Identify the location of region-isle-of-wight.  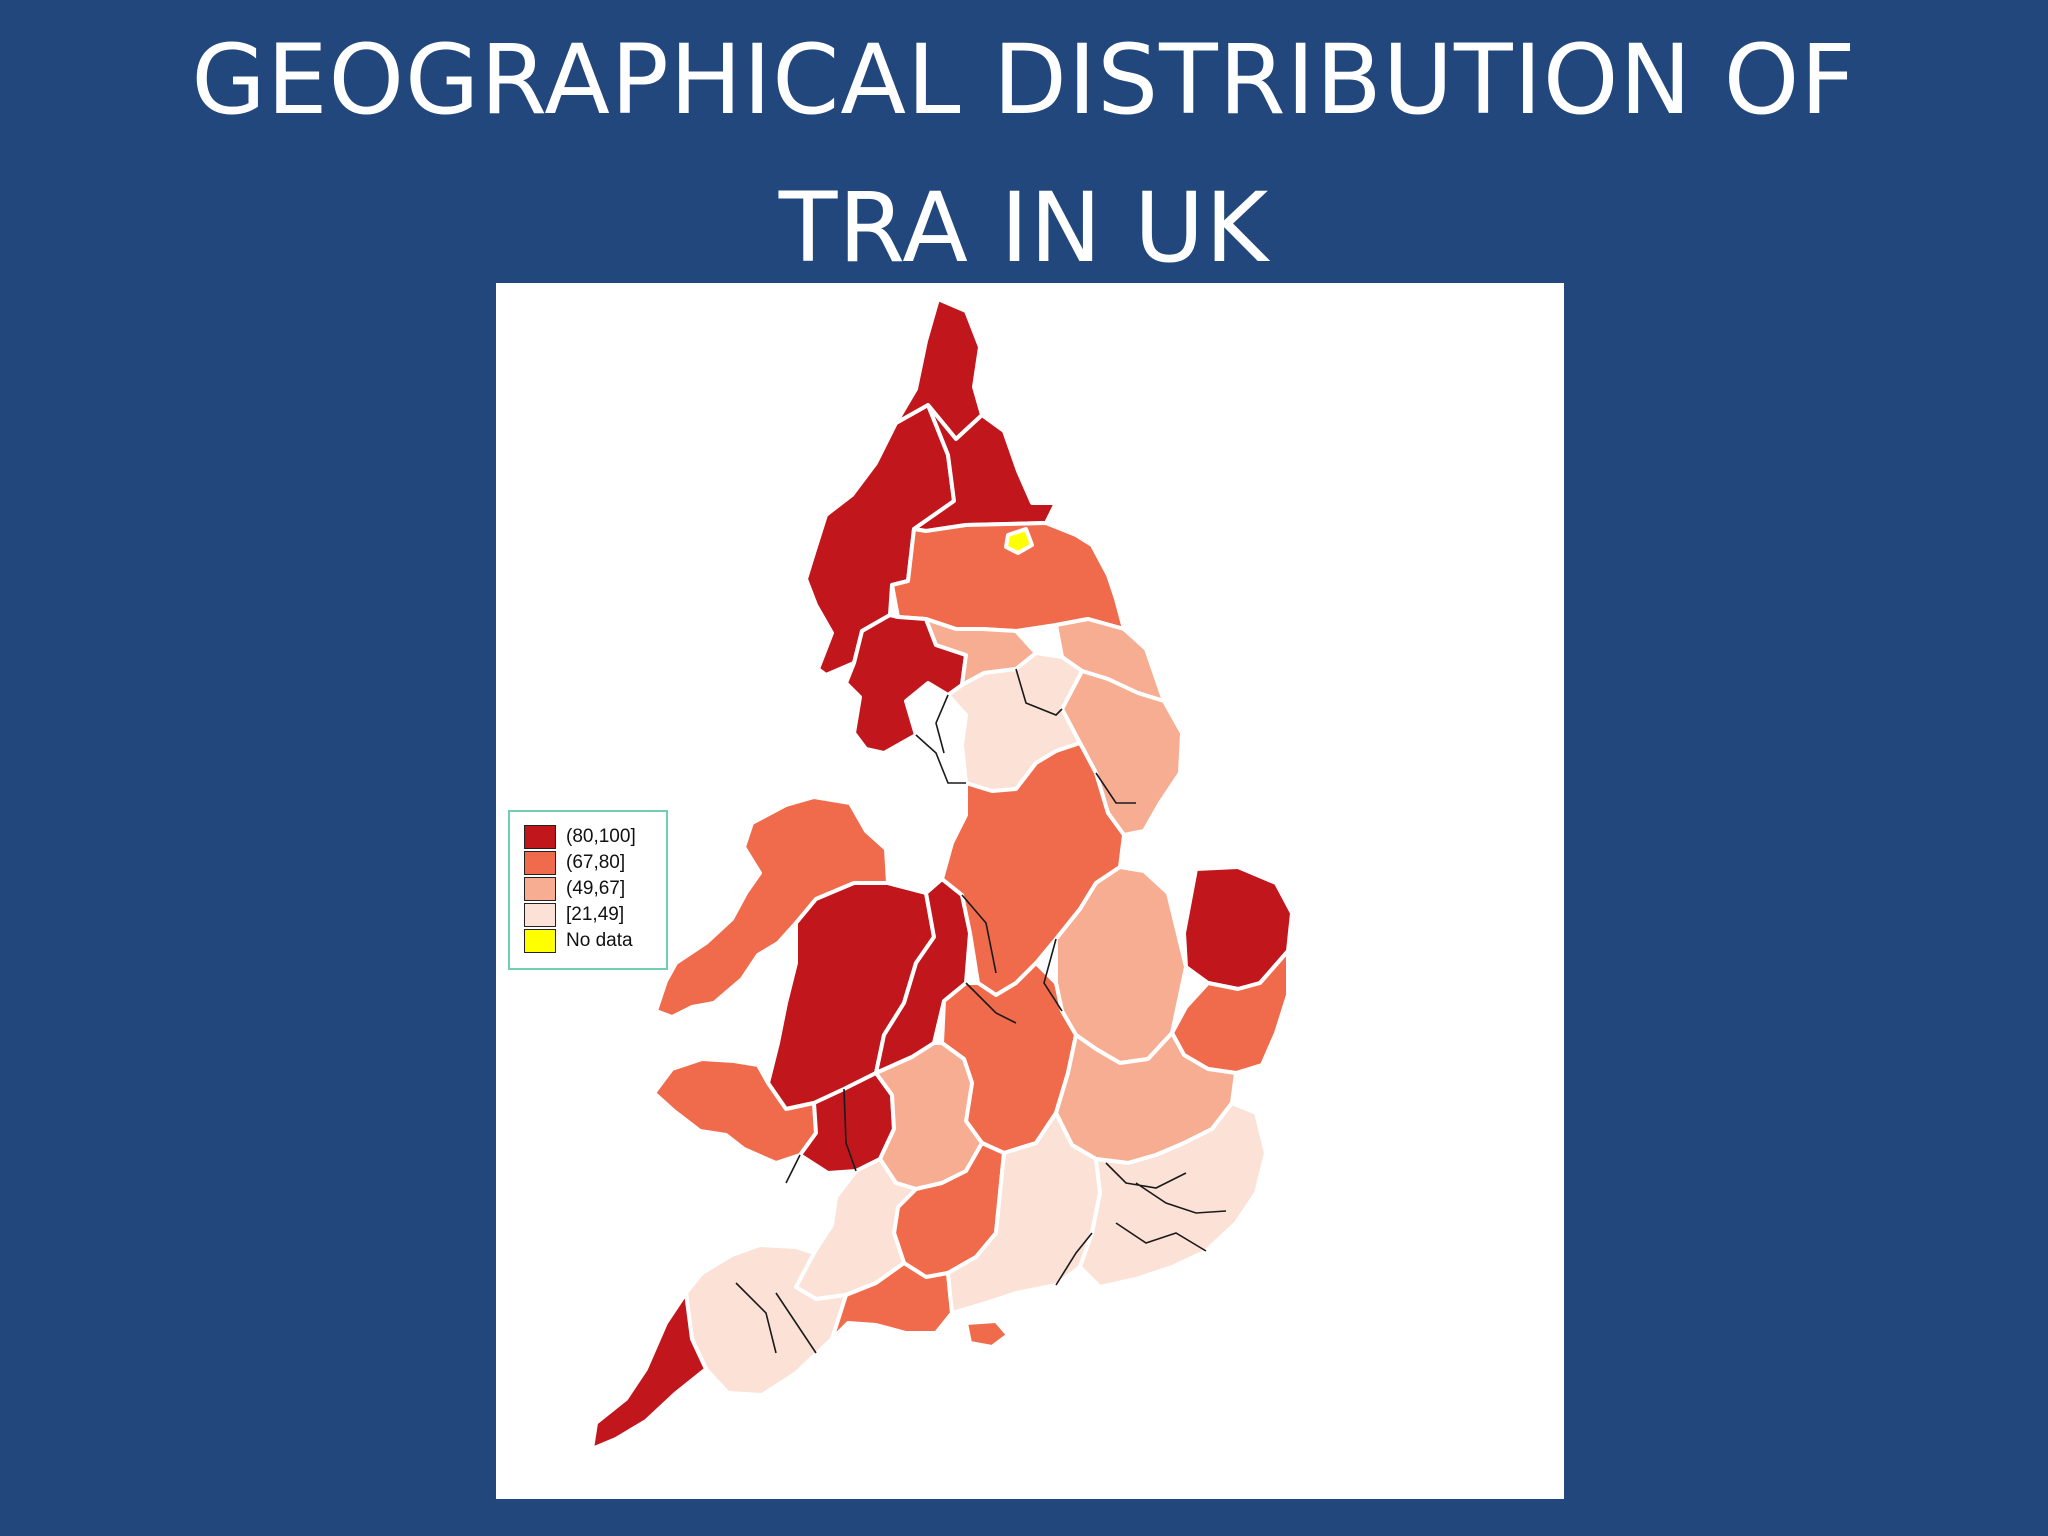
(987, 1334).